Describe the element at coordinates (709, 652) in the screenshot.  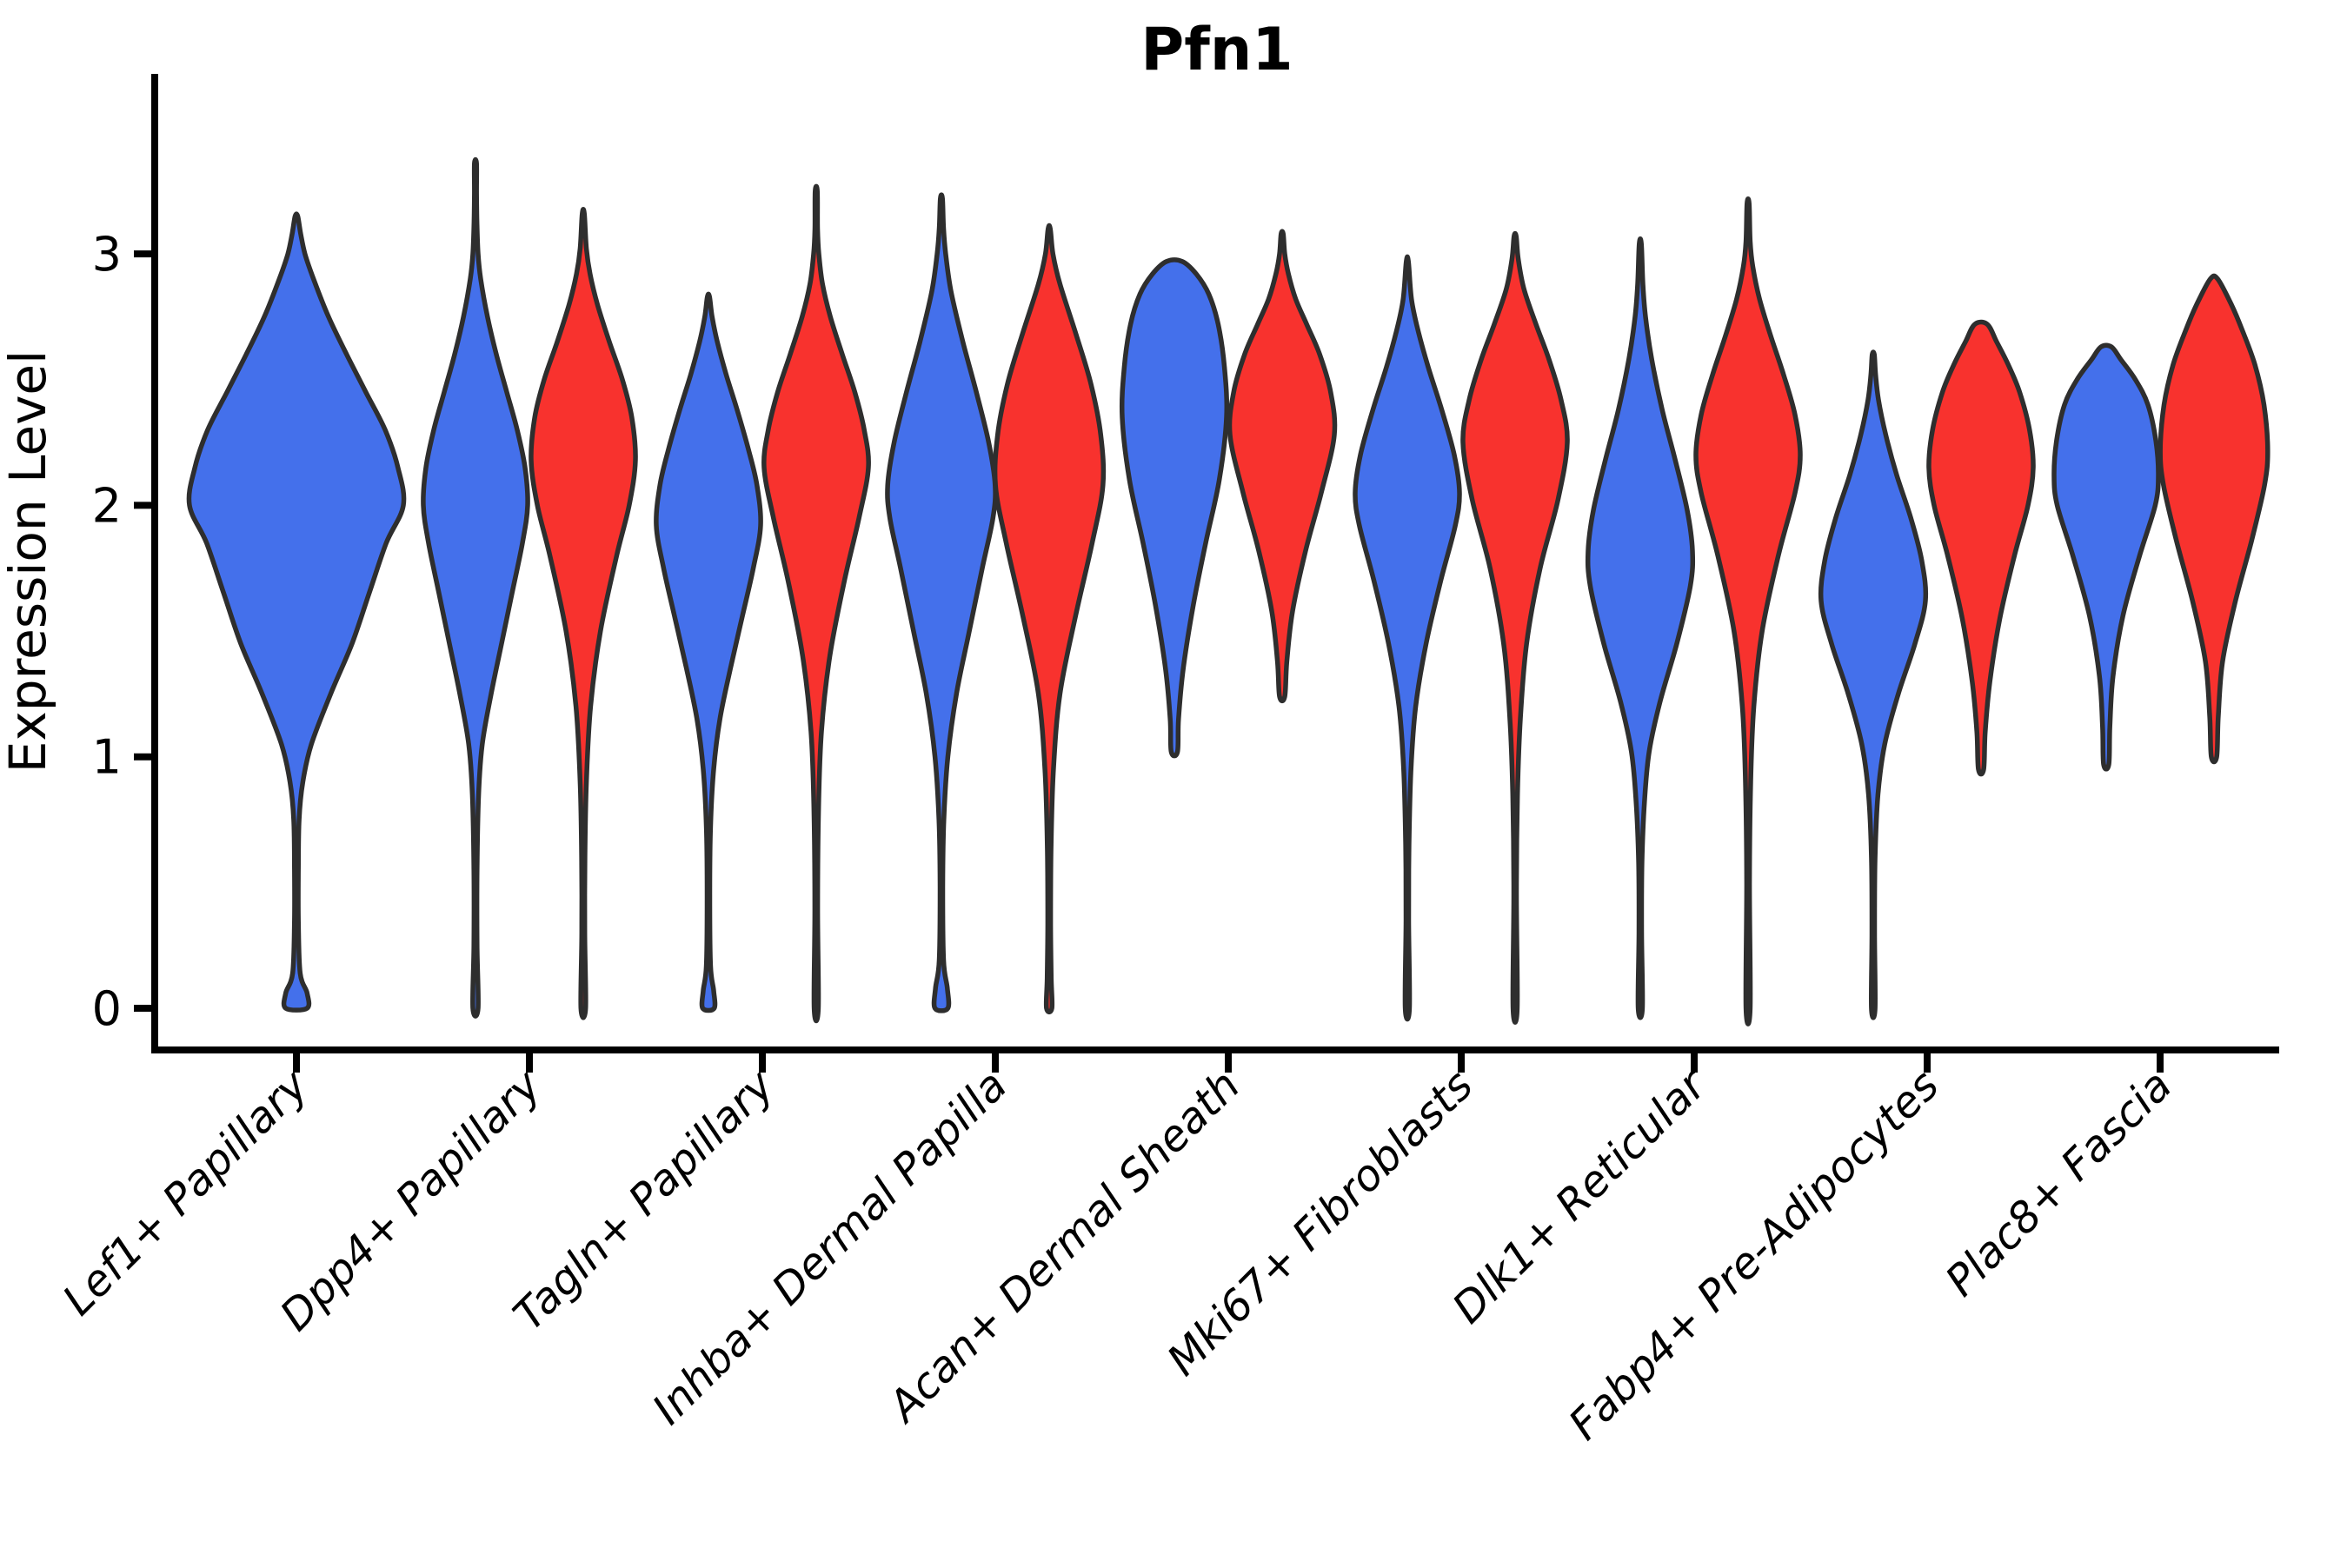
I see `violin-tagln-papillary-blue` at that location.